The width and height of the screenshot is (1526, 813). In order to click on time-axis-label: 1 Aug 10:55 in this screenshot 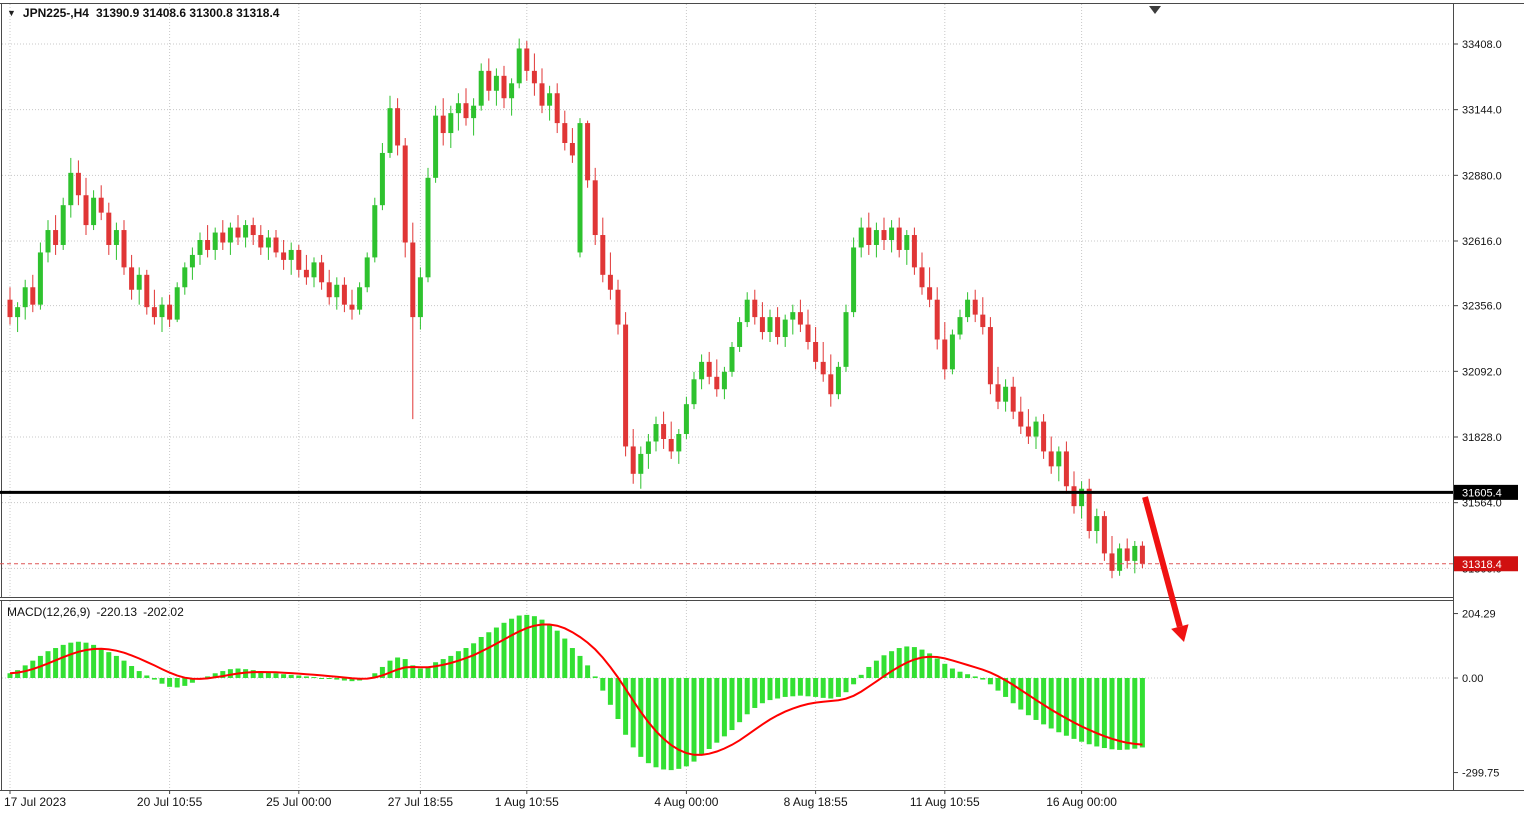, I will do `click(527, 802)`.